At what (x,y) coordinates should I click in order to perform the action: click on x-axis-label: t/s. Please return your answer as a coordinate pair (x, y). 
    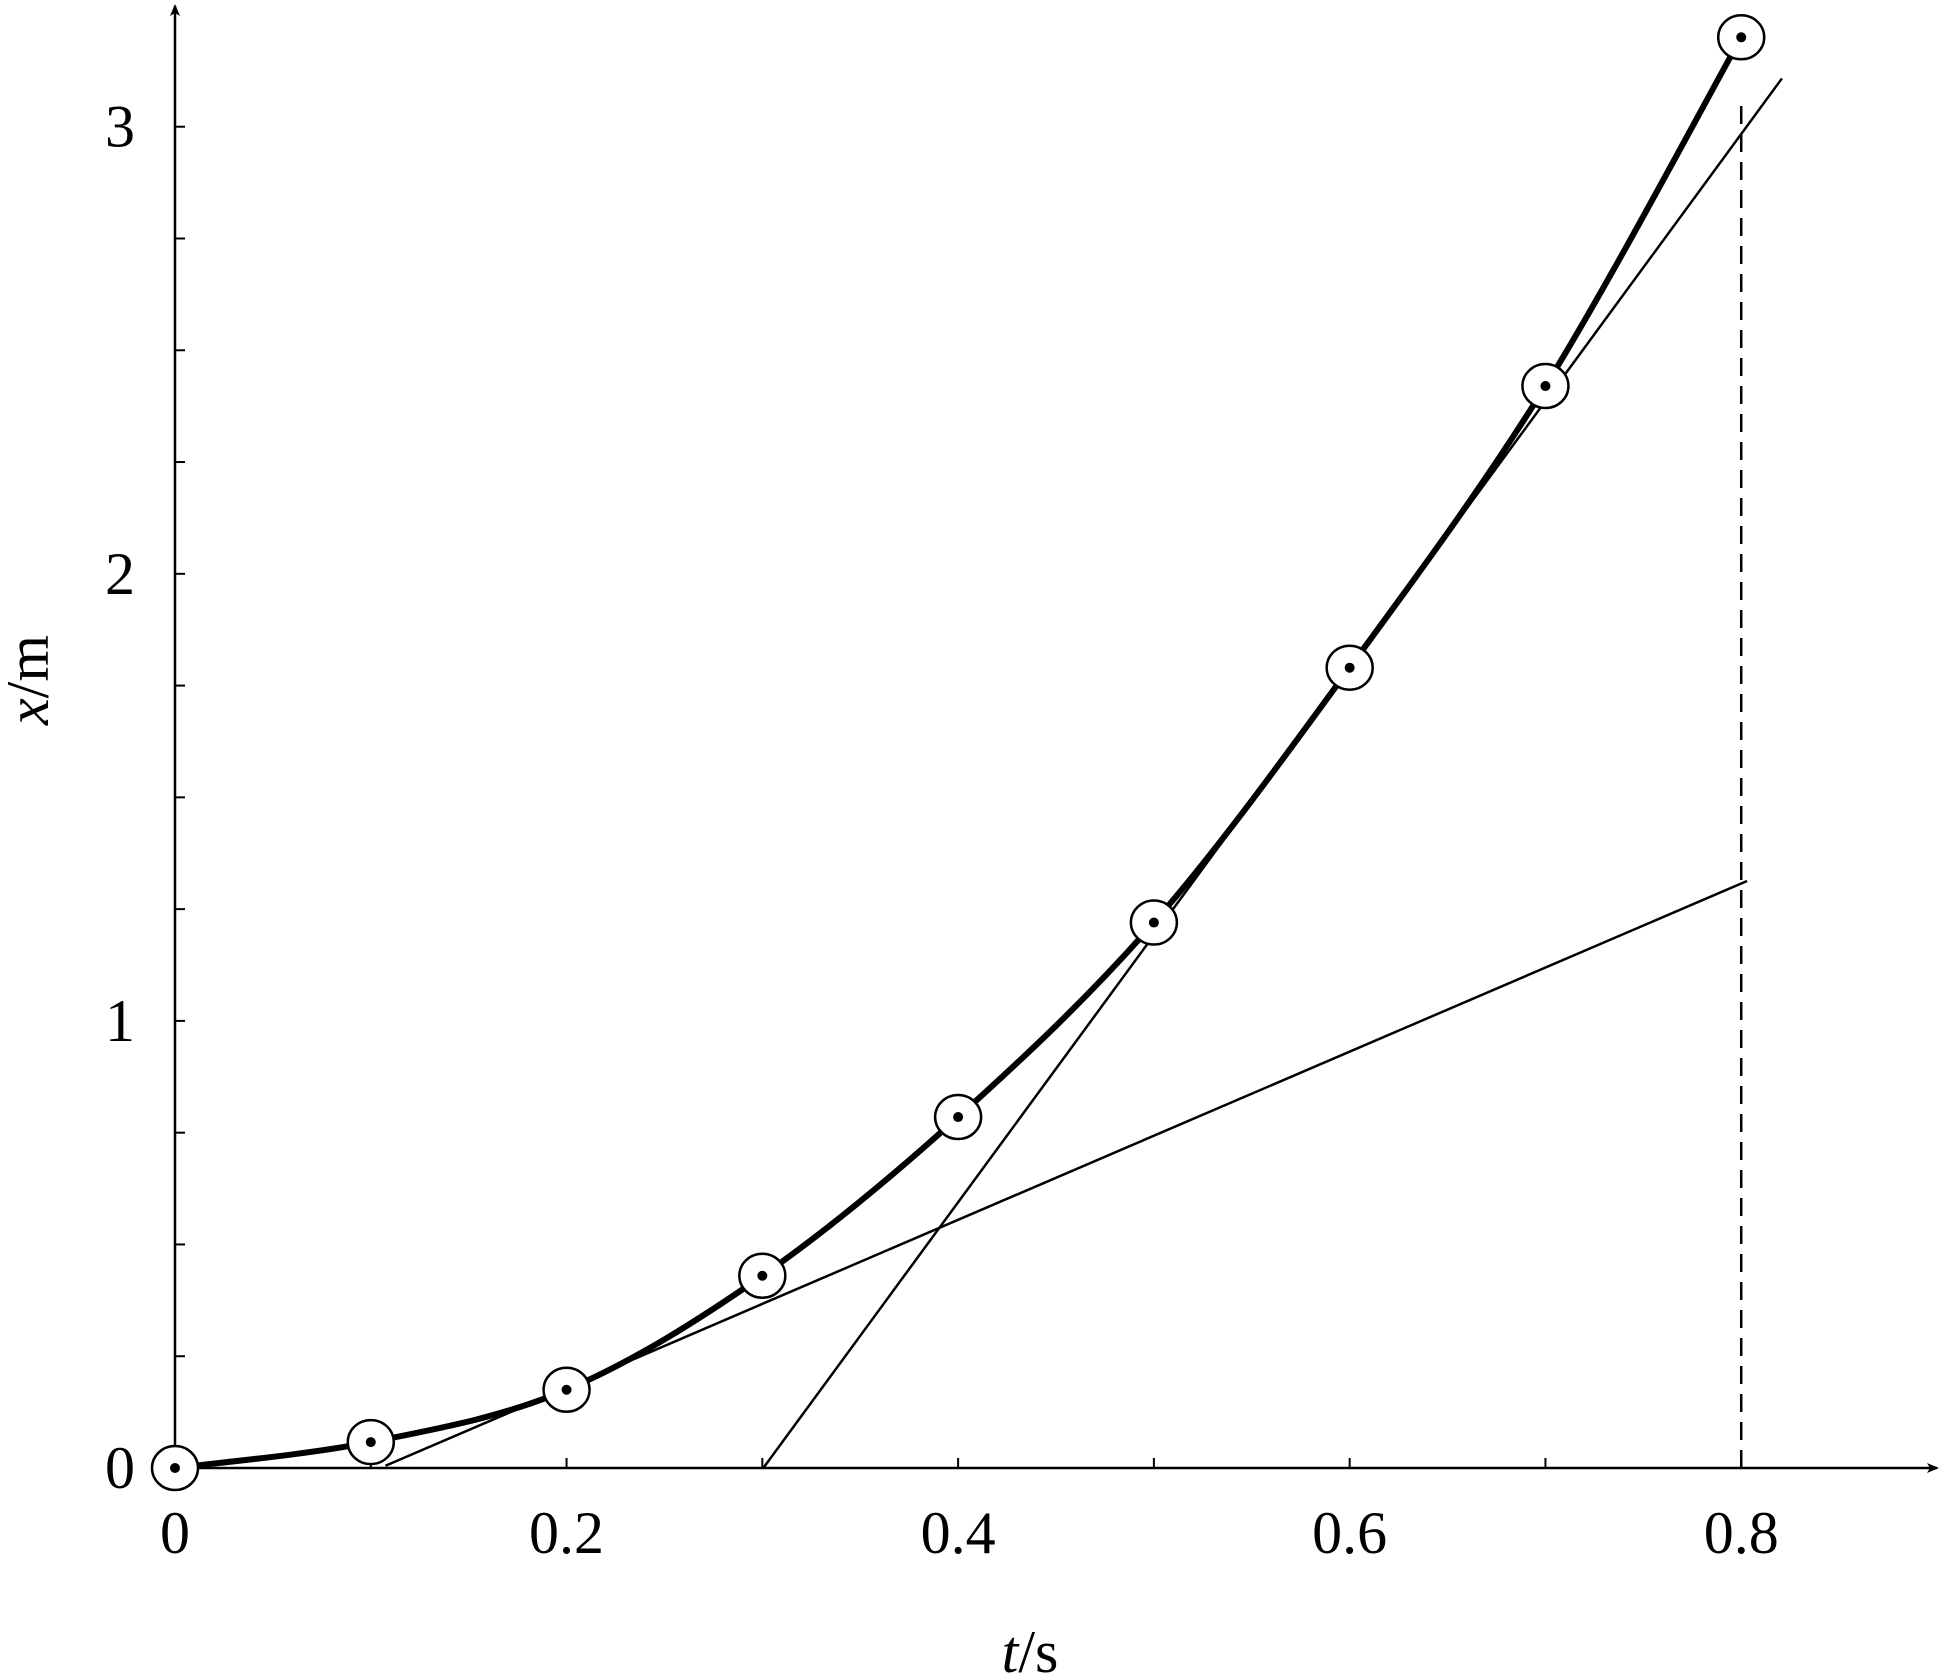
    Looking at the image, I should click on (1030, 1649).